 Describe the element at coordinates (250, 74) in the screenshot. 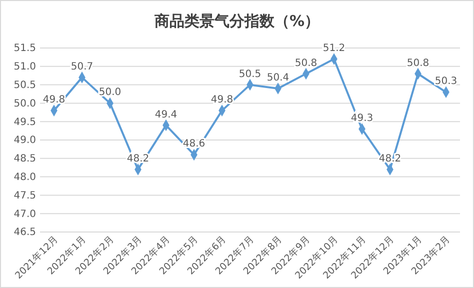

I see `data-label: 50.5` at that location.